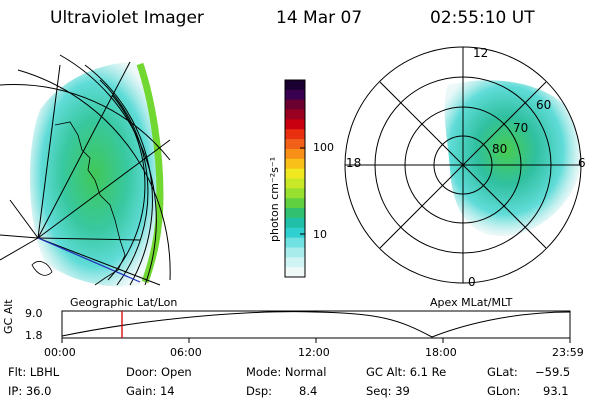  Describe the element at coordinates (544, 105) in the screenshot. I see `mlat-label-60: 60` at that location.